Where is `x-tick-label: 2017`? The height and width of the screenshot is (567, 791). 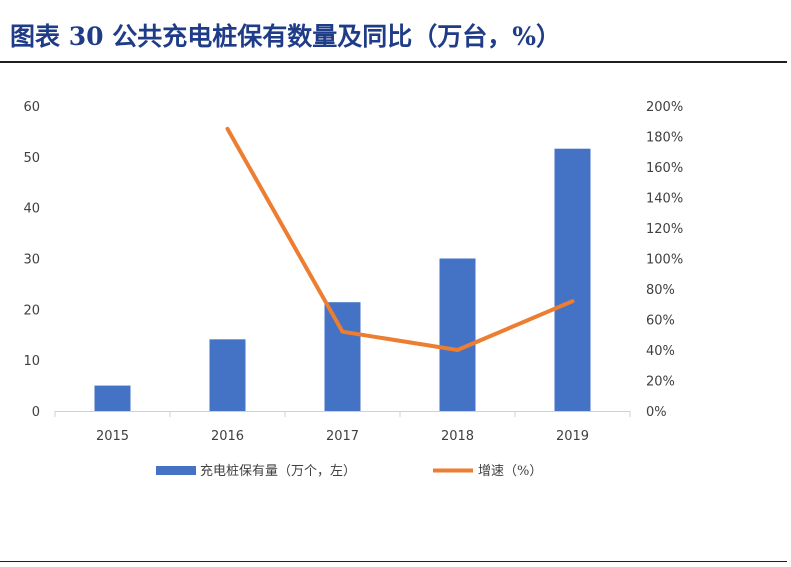 x-tick-label: 2017 is located at coordinates (342, 436).